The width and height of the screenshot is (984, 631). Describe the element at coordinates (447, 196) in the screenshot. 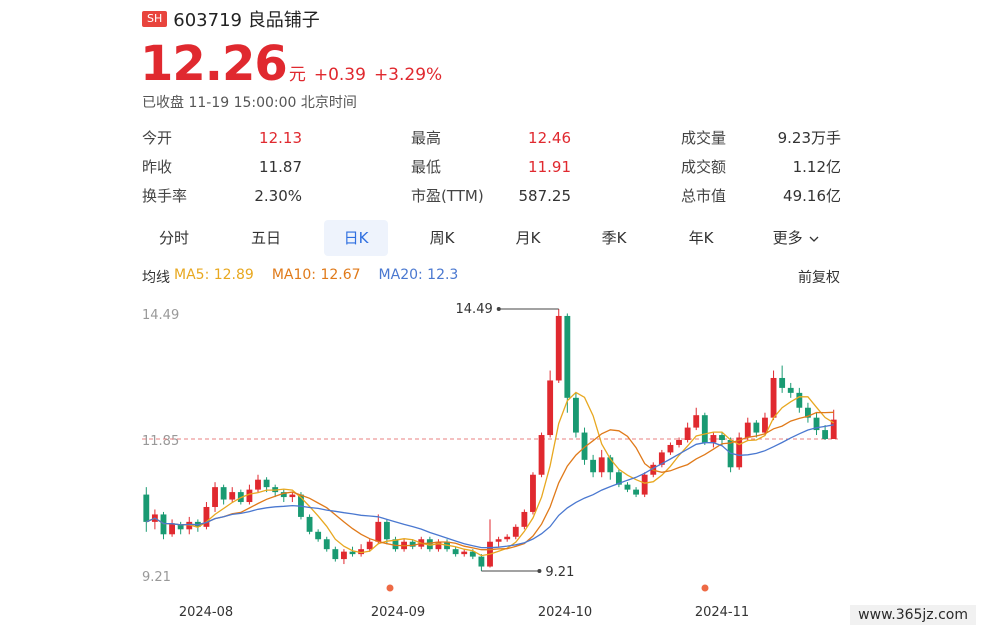

I see `stat-label: 市盈(TTM)` at that location.